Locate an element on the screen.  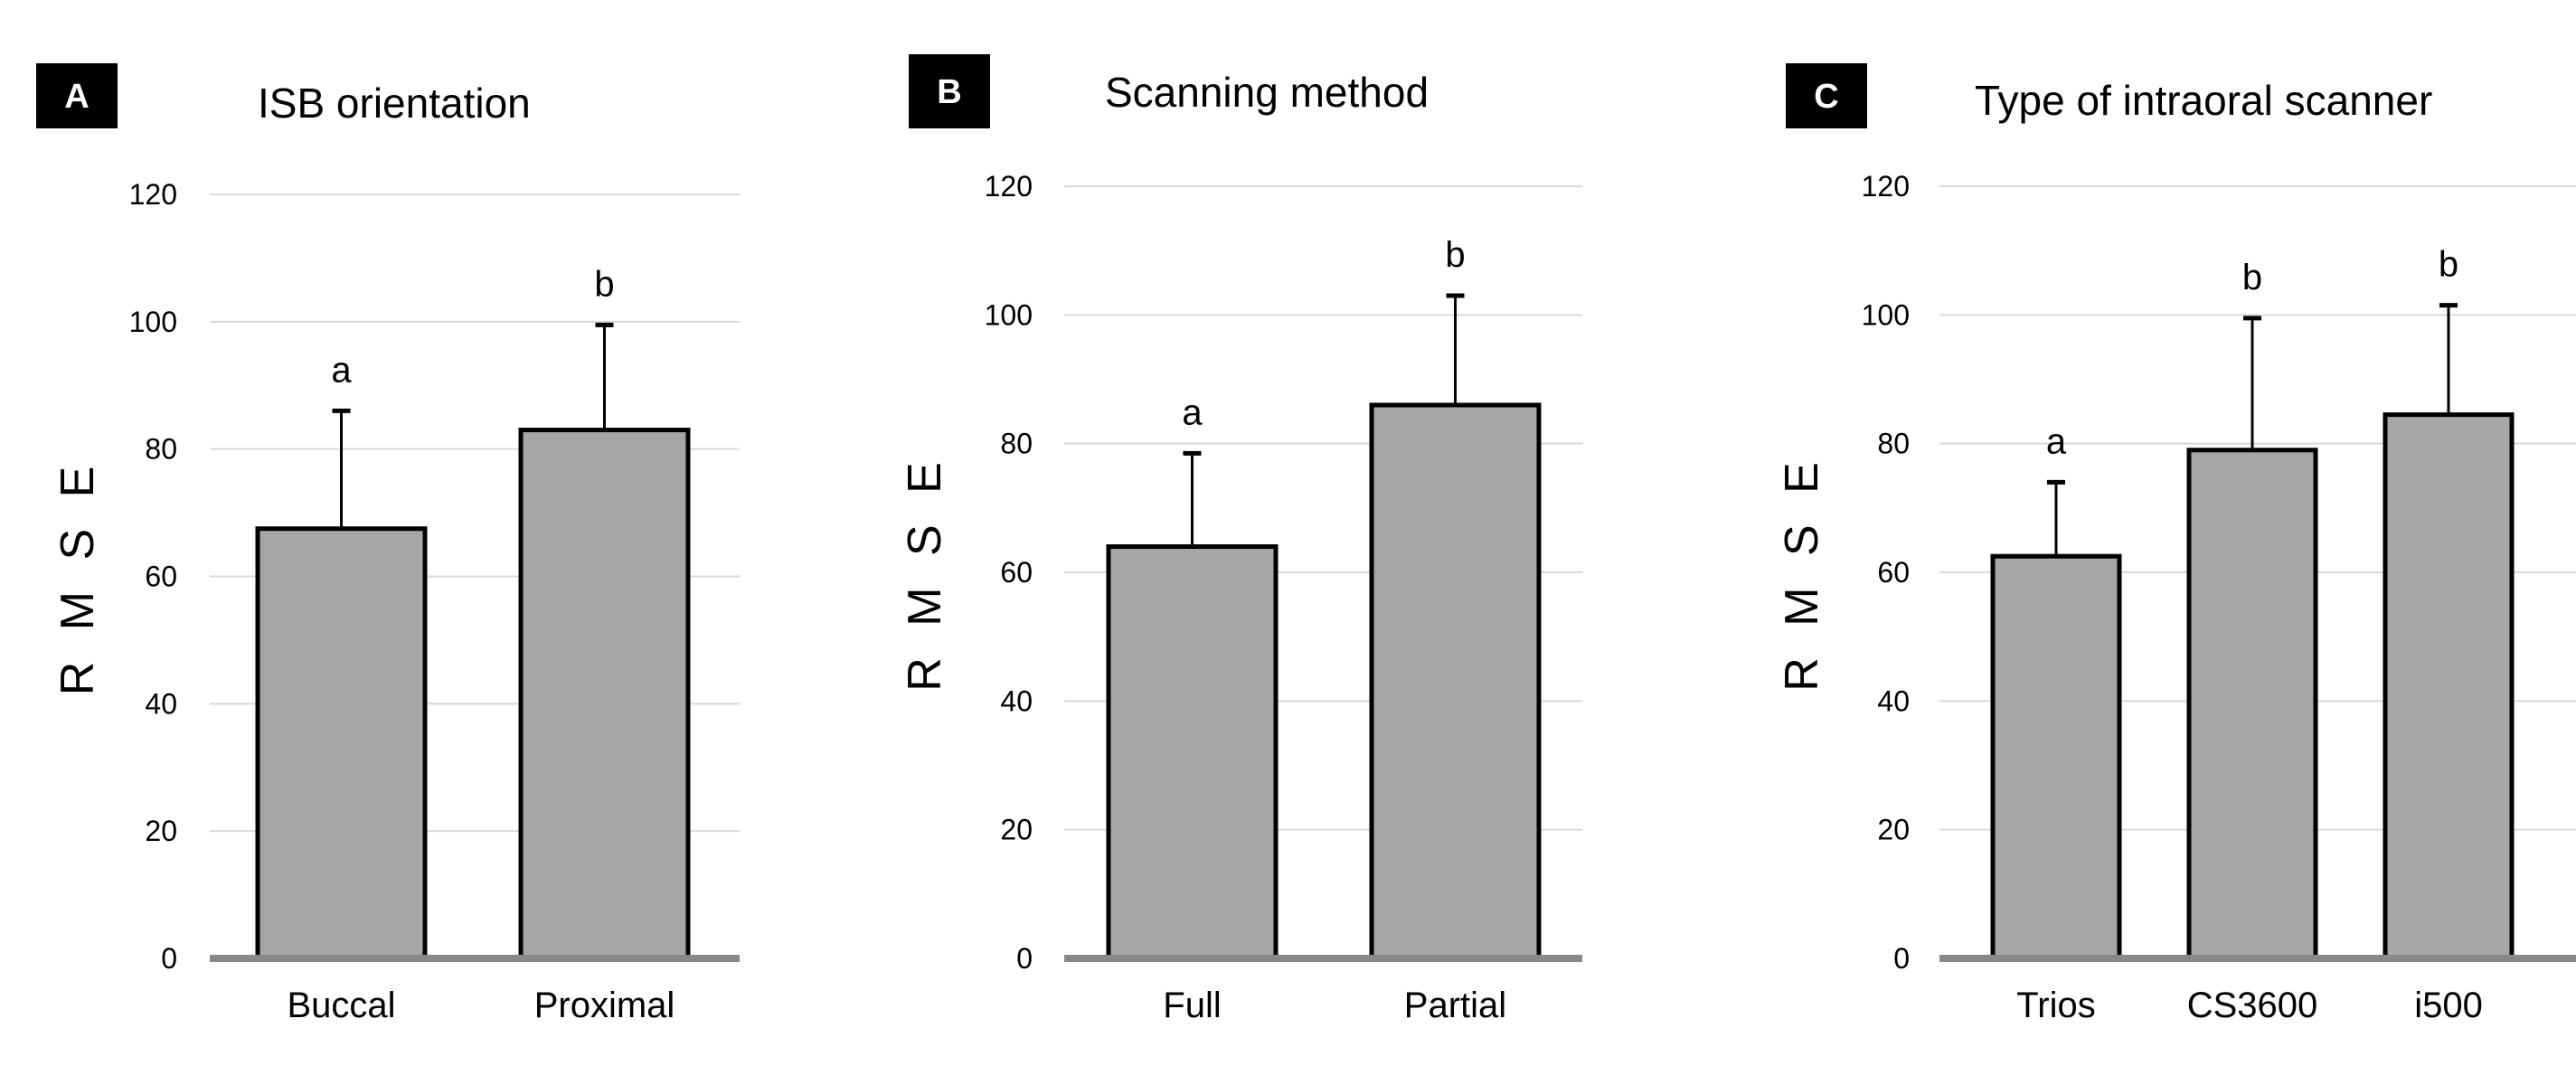
chart-title: Scanning method is located at coordinates (1267, 92).